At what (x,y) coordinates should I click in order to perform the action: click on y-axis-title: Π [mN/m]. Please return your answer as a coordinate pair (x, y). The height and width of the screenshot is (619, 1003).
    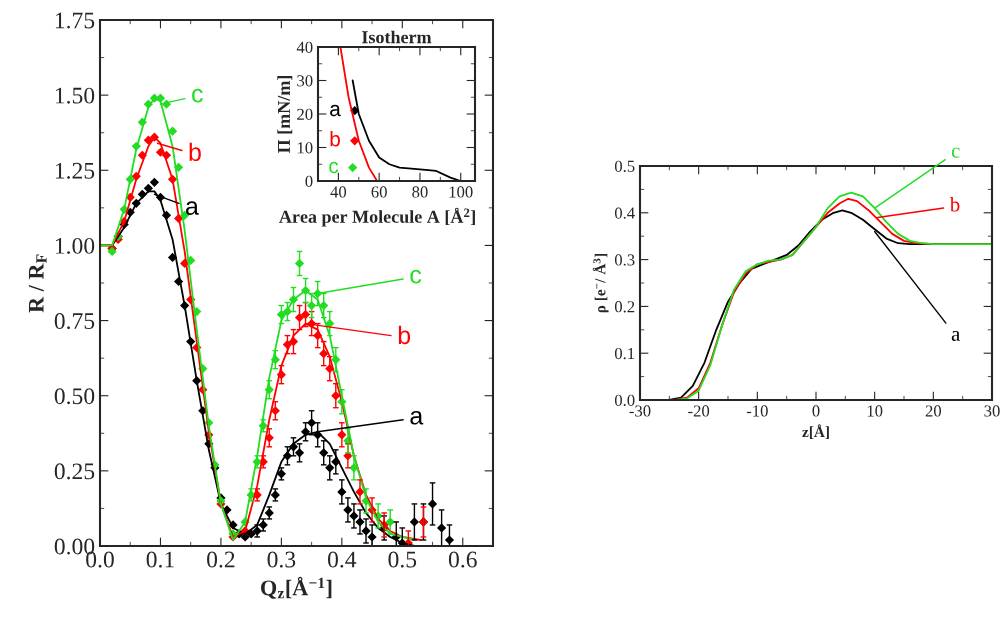
    Looking at the image, I should click on (285, 114).